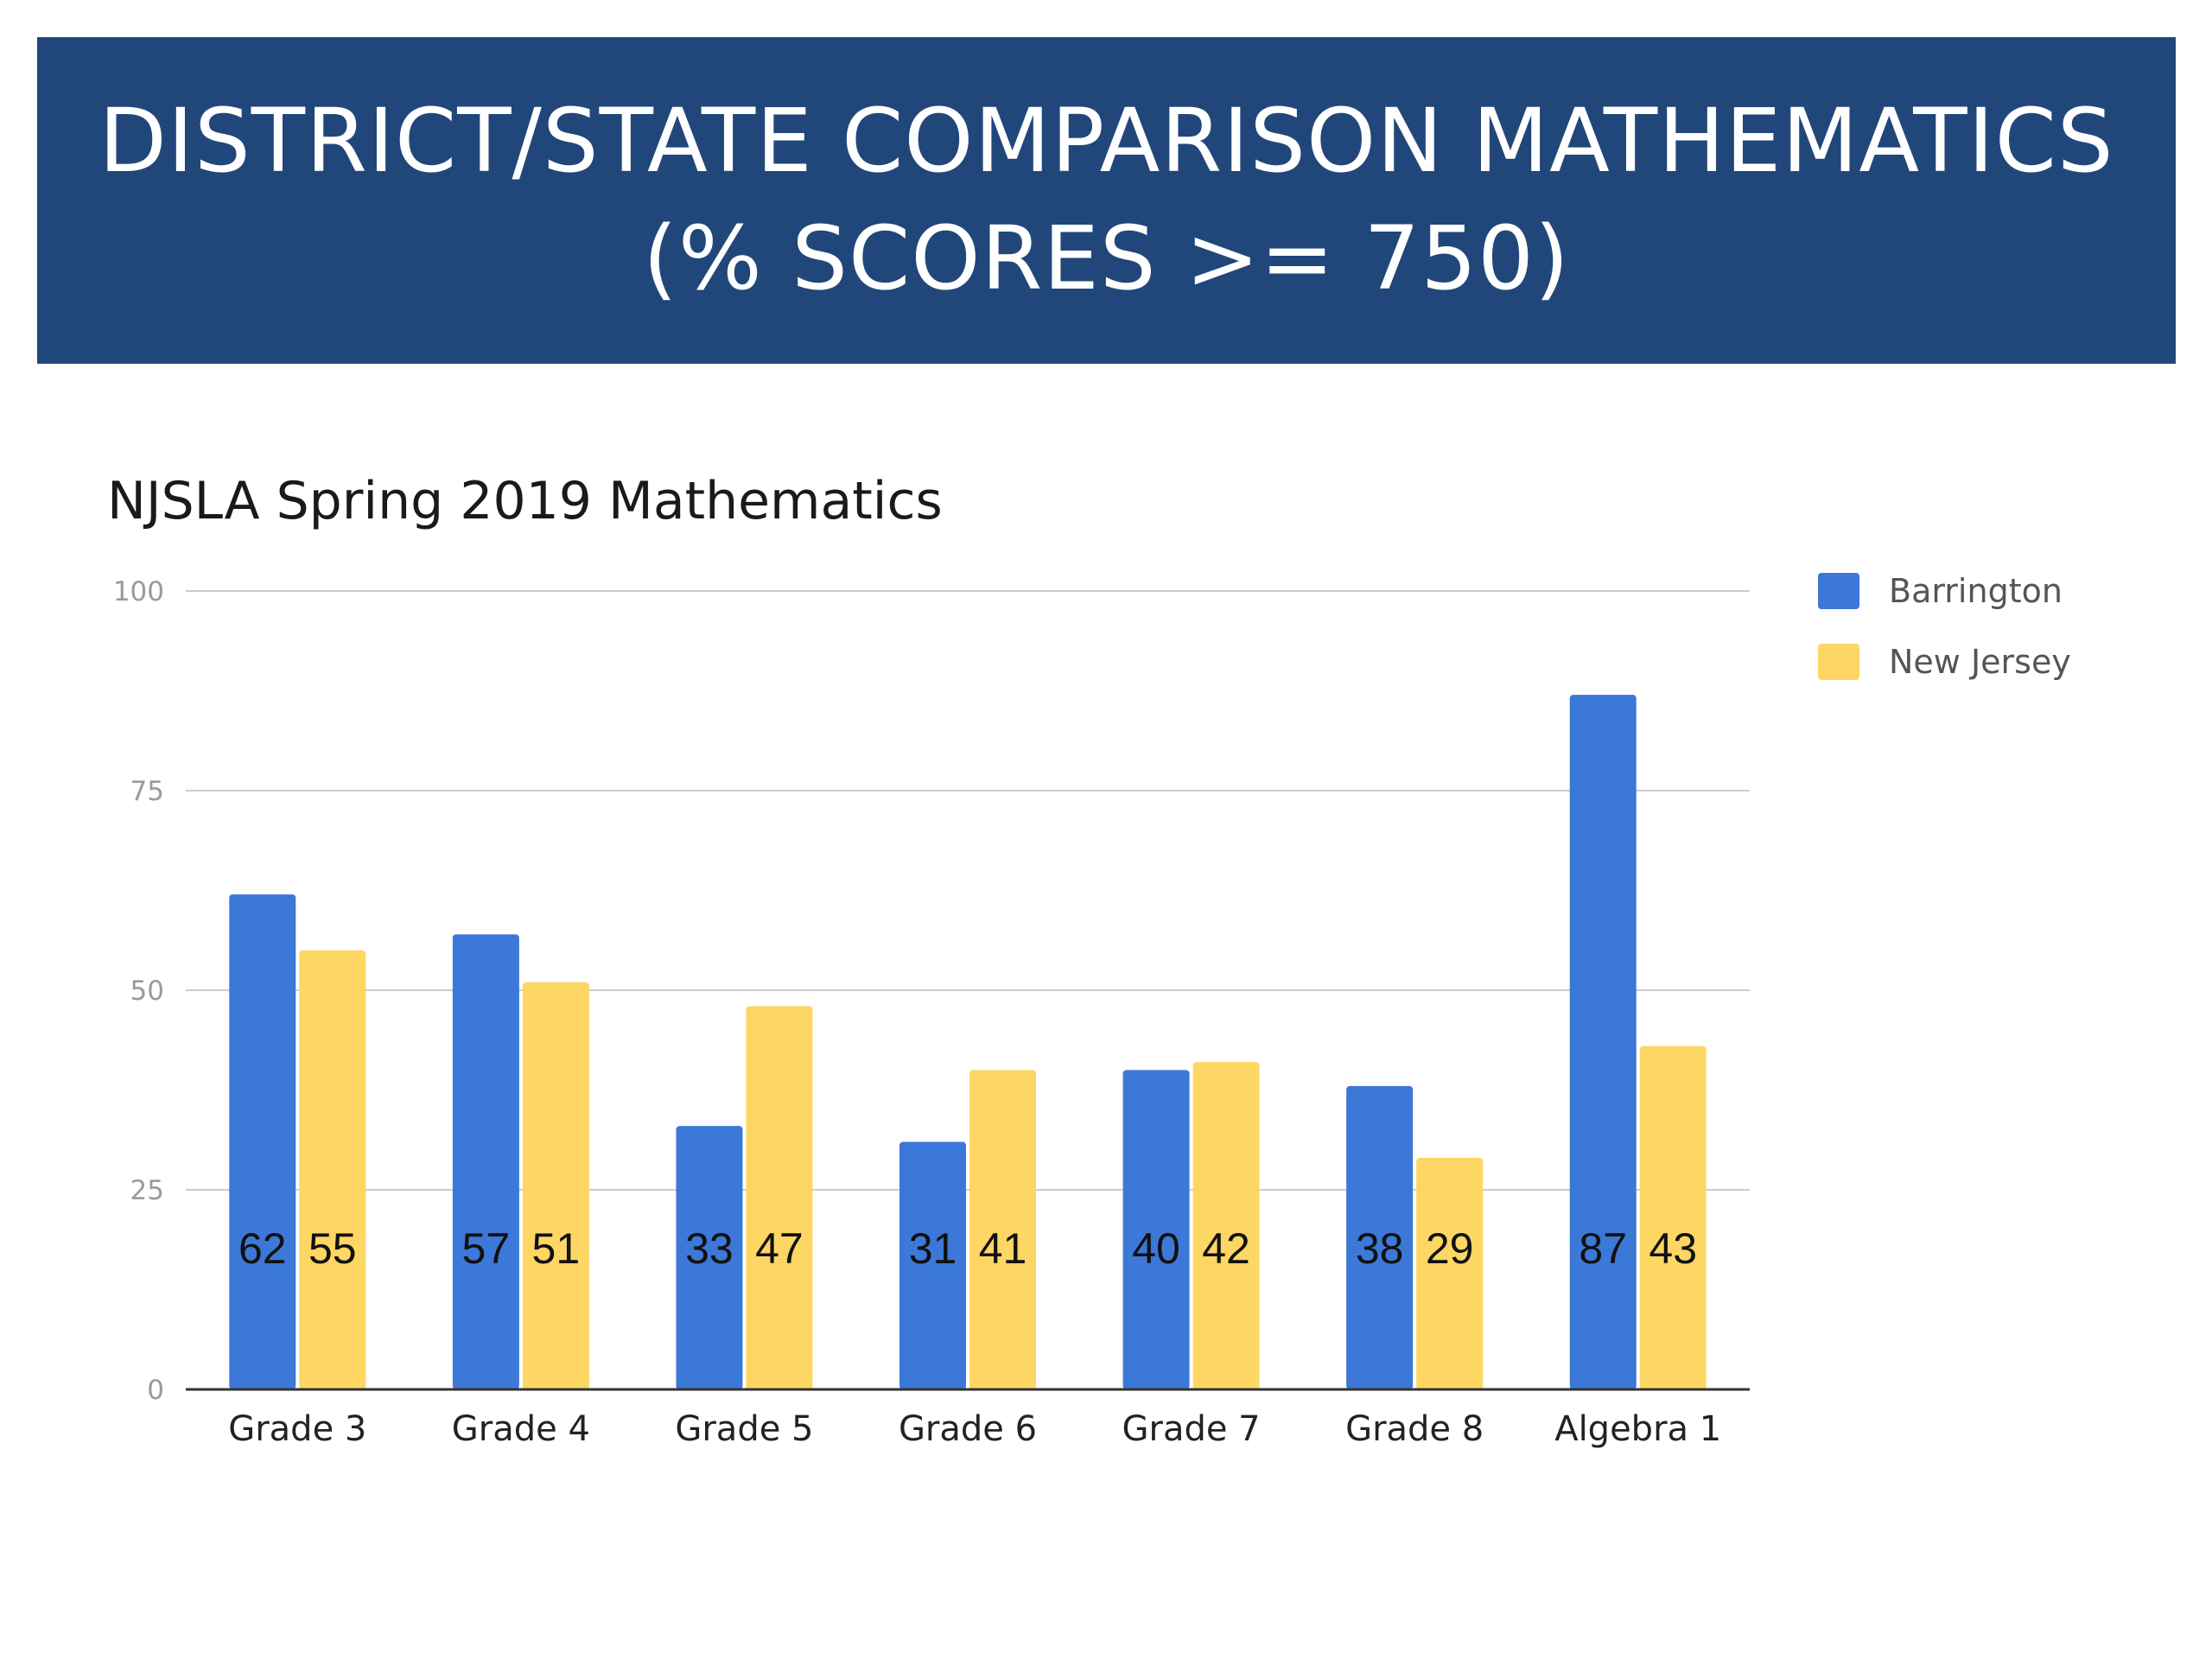 Image resolution: width=2212 pixels, height=1659 pixels. Describe the element at coordinates (1226, 1248) in the screenshot. I see `data-label: 42` at that location.